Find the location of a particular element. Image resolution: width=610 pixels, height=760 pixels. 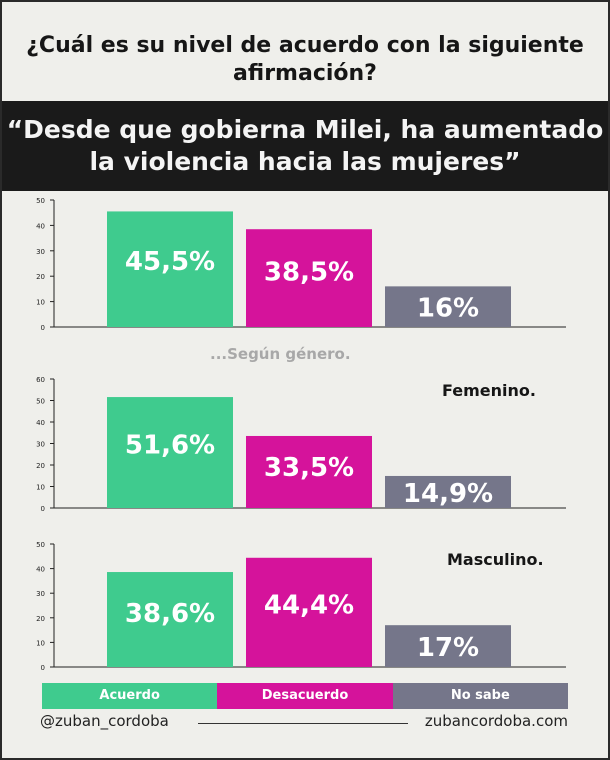

y-tick-label: 60 is located at coordinates (40, 380).